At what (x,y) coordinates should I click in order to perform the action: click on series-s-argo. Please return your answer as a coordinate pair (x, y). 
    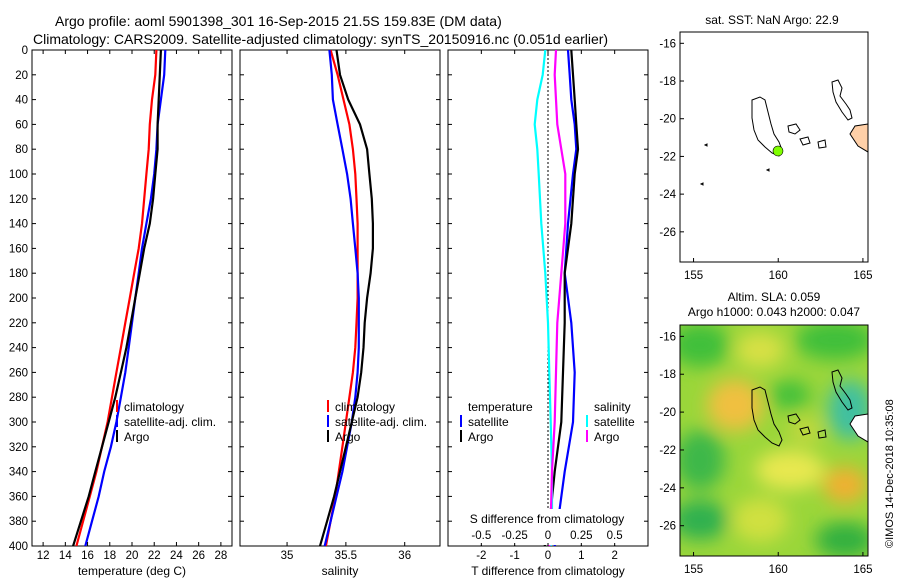
    Looking at the image, I should click on (557, 298).